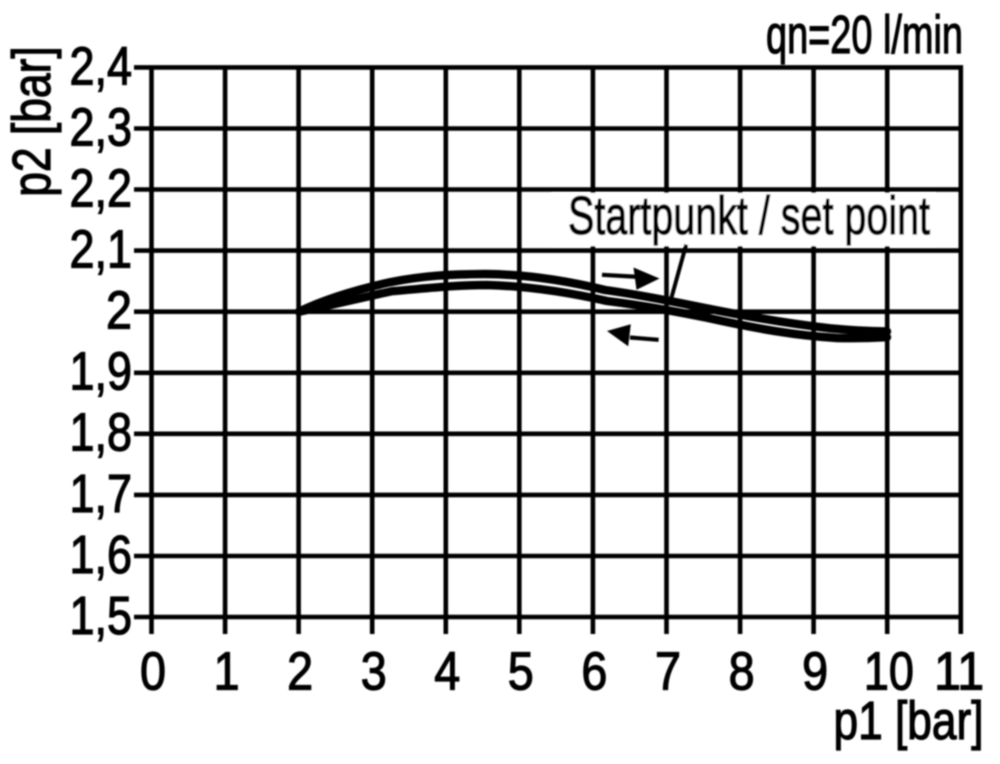  Describe the element at coordinates (101, 250) in the screenshot. I see `svg-text: 2,1` at that location.